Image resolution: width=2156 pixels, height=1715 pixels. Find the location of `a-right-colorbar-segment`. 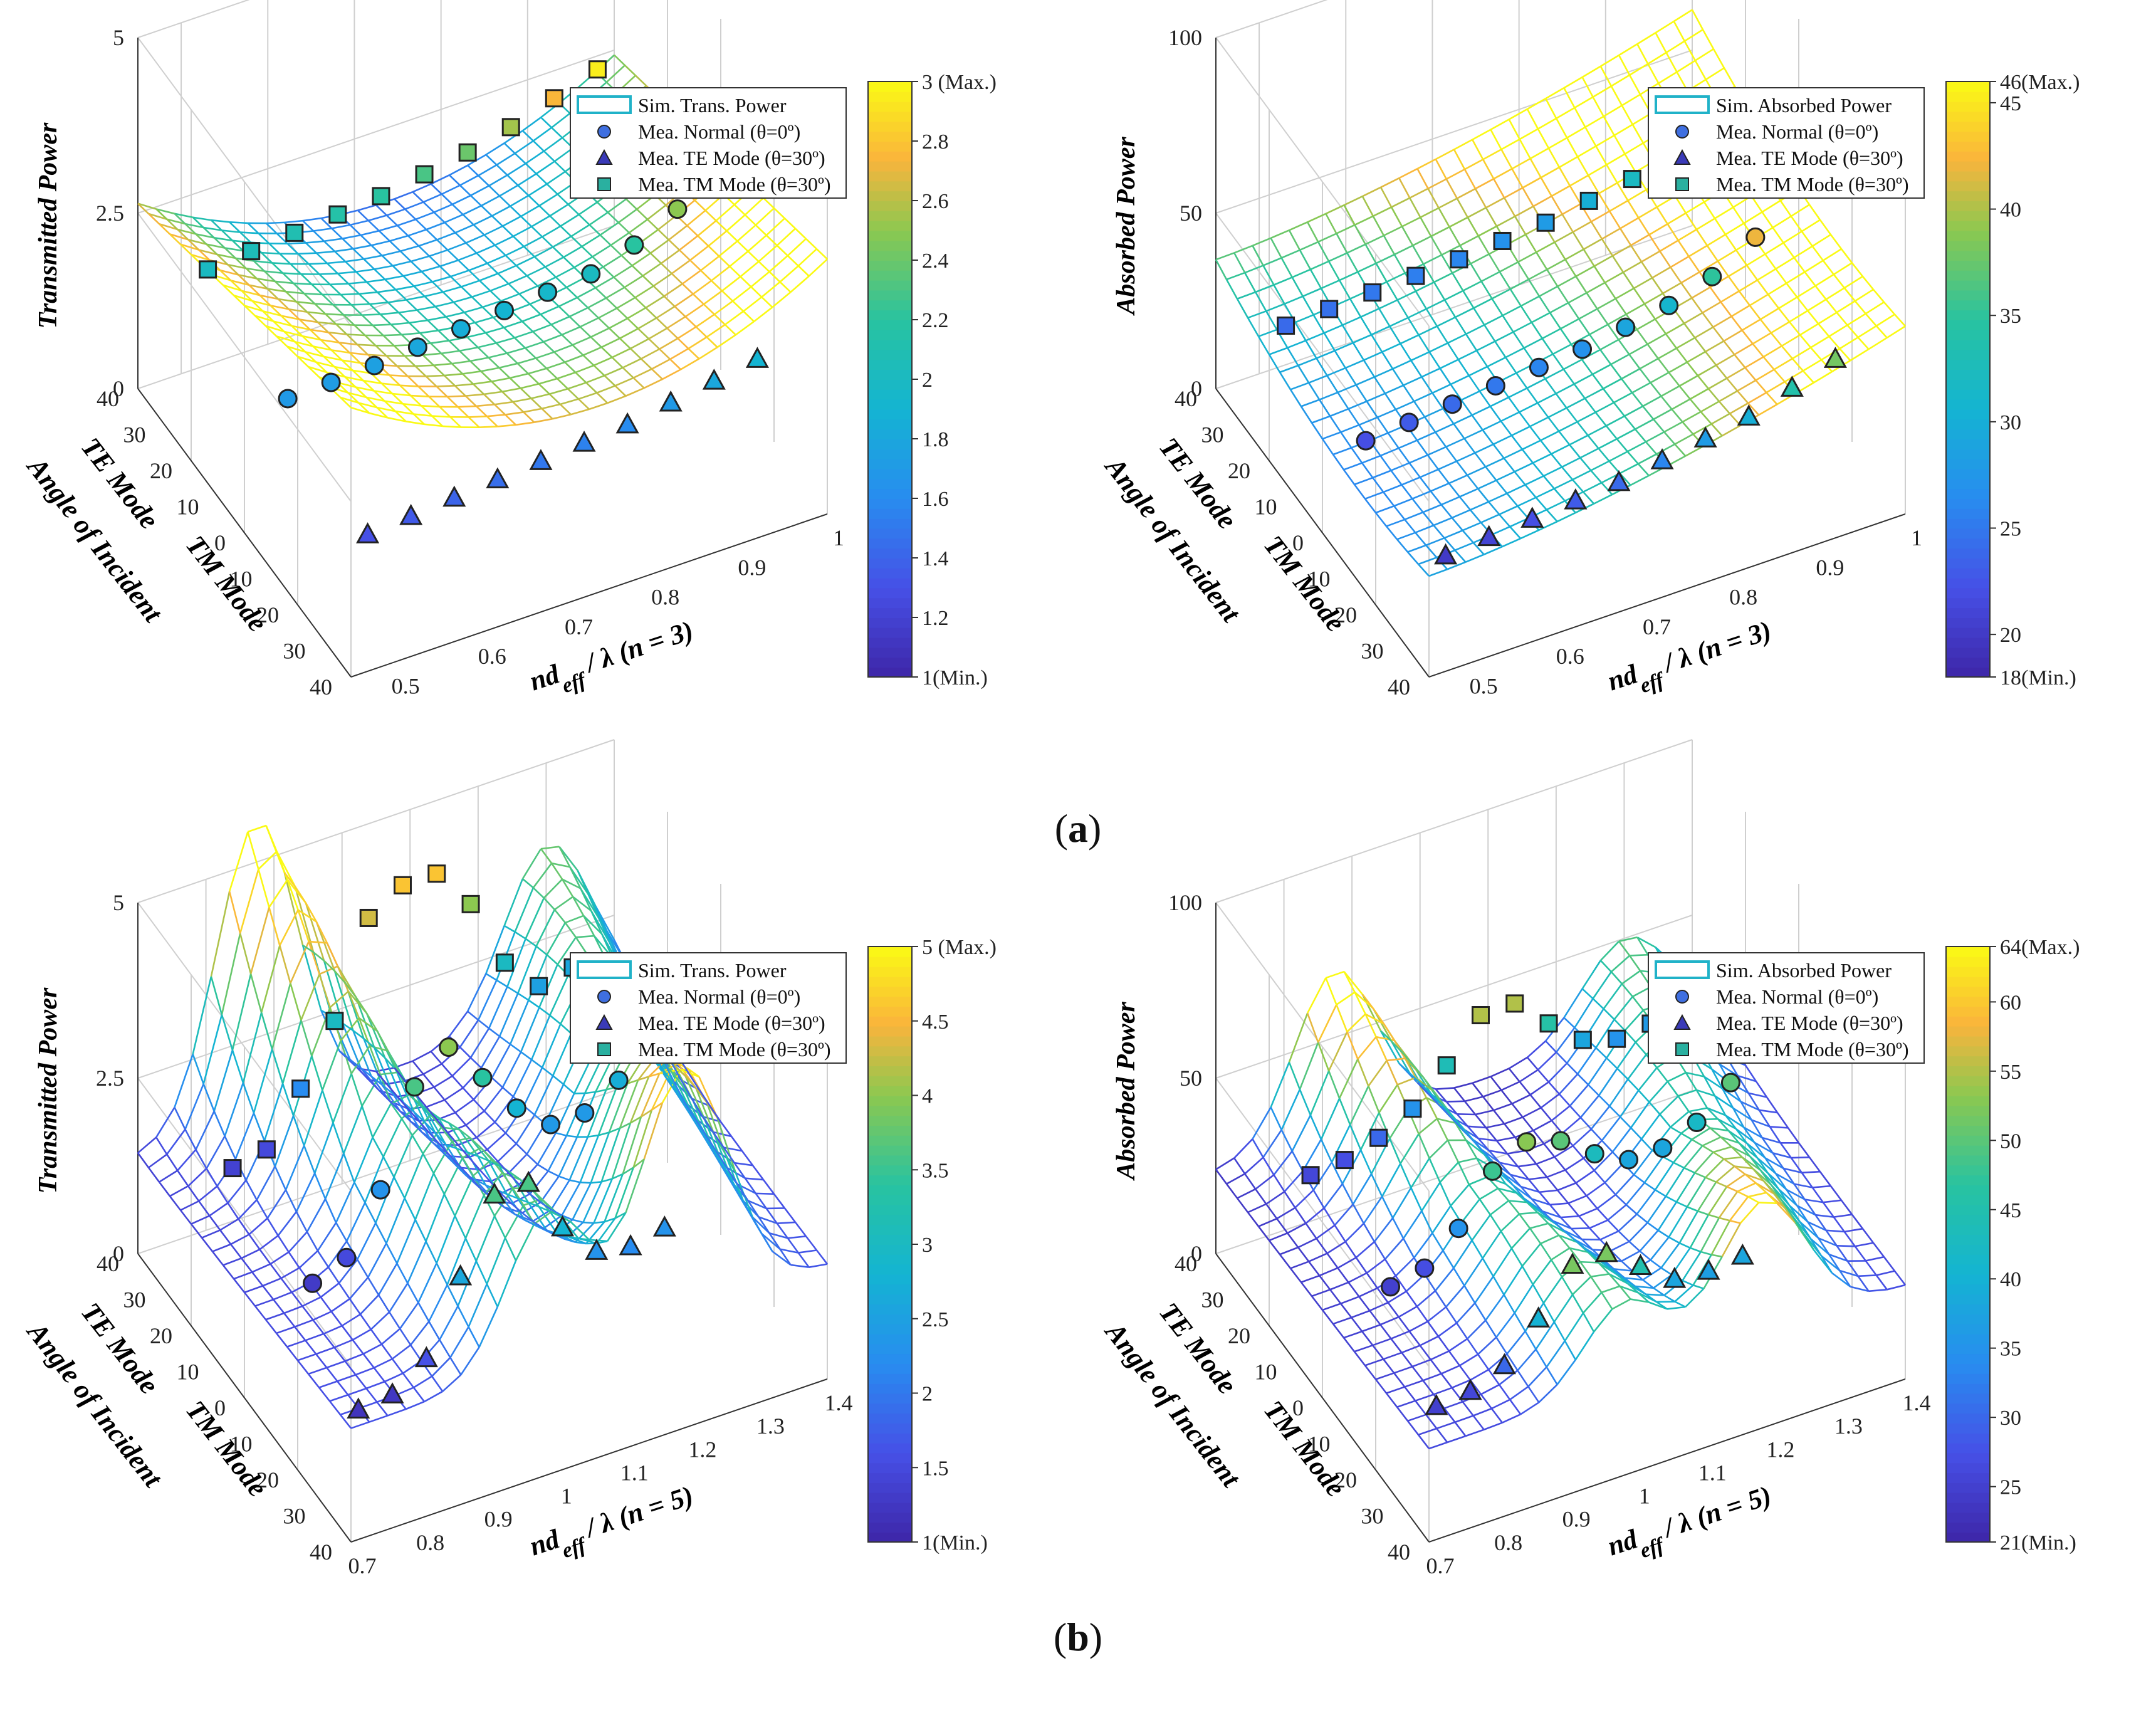

a-right-colorbar-segment is located at coordinates (1968, 295).